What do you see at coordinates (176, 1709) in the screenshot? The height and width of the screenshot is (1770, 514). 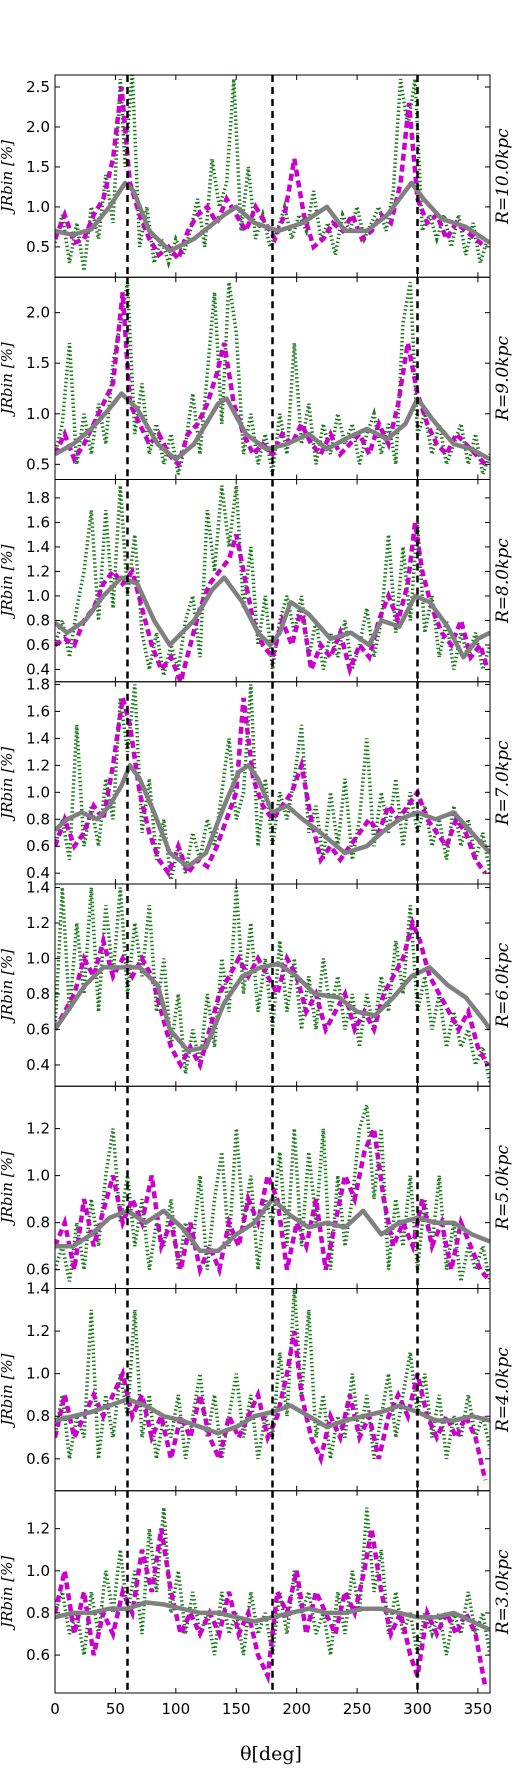 I see `x-tick-label: 100` at bounding box center [176, 1709].